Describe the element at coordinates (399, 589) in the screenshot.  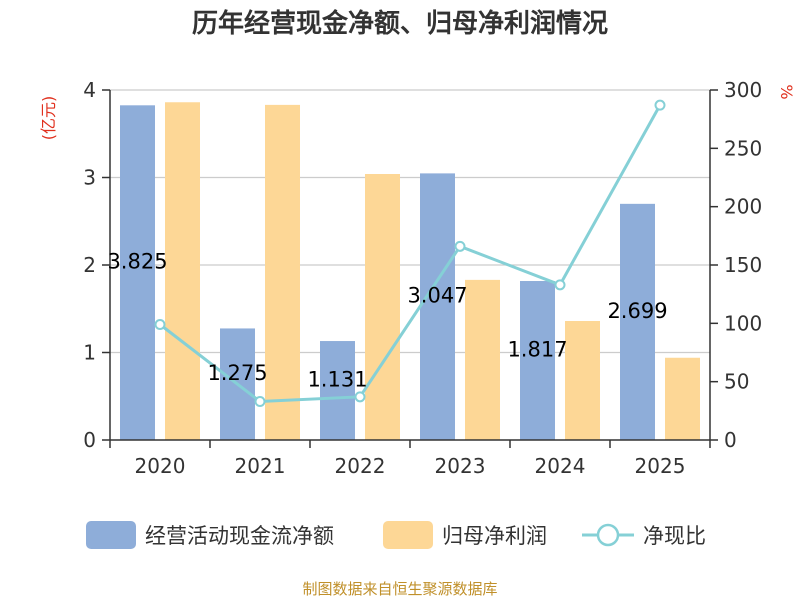
I see `data-source: 制图数据来自恒生聚源数据库` at that location.